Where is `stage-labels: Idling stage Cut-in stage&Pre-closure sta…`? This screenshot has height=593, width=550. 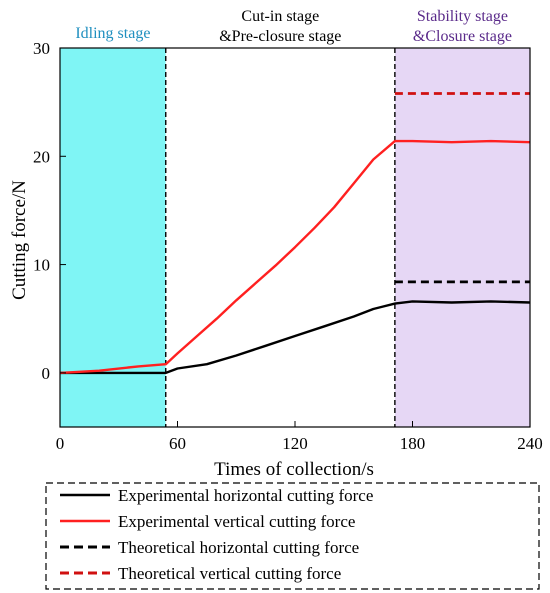 stage-labels: Idling stage Cut-in stage&Pre-closure sta… is located at coordinates (293, 26).